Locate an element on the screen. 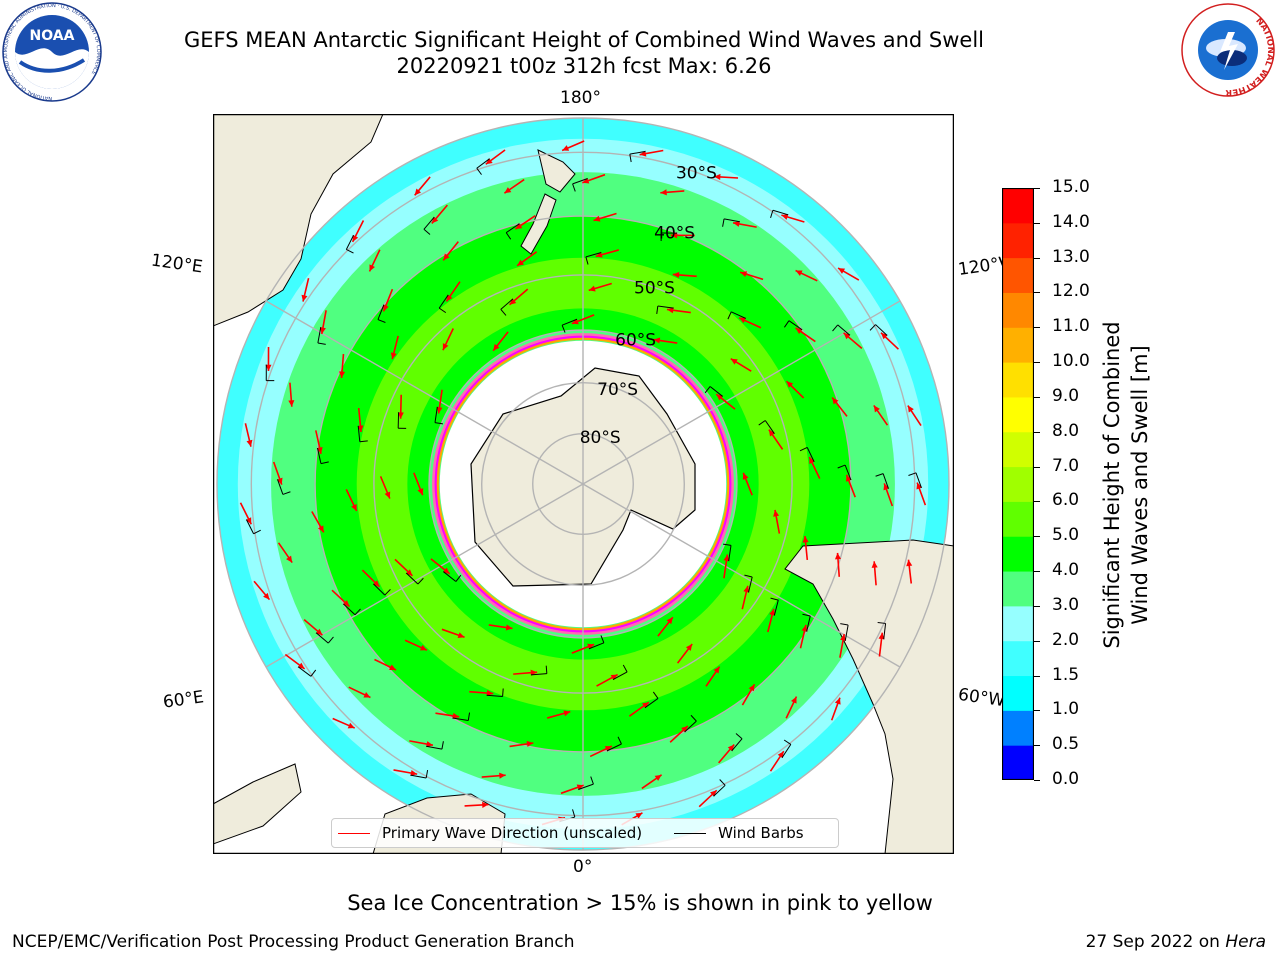  meridian-line is located at coordinates (741, 575).